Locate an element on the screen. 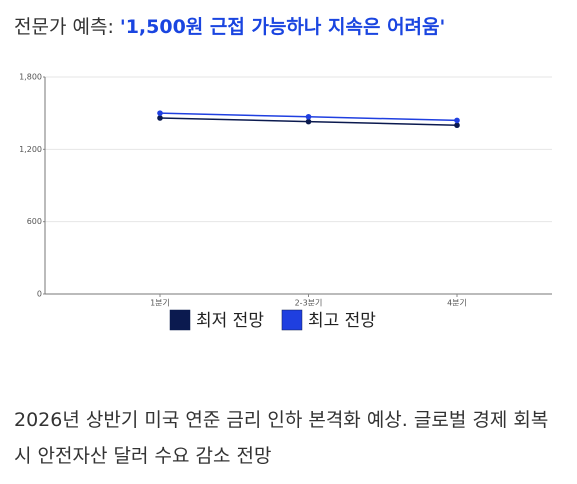  title: 전문가 예측: '1,500원 근접 가능하나 지속은 어려움' is located at coordinates (229, 25).